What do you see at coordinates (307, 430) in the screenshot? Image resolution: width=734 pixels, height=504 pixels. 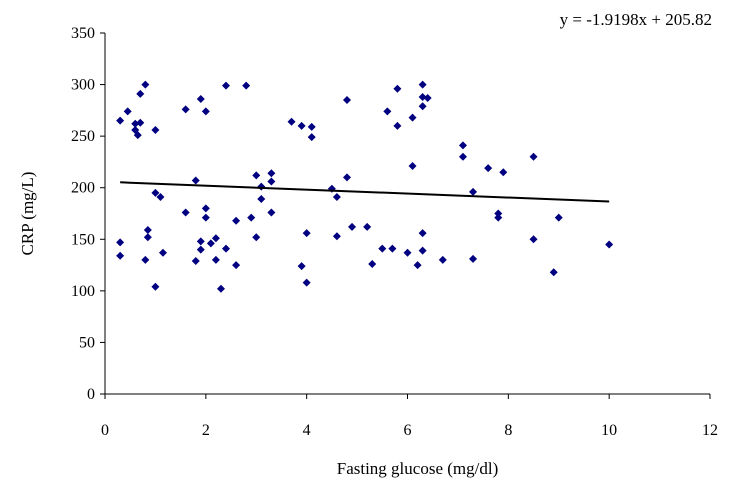 I see `x-tick-label: 4` at bounding box center [307, 430].